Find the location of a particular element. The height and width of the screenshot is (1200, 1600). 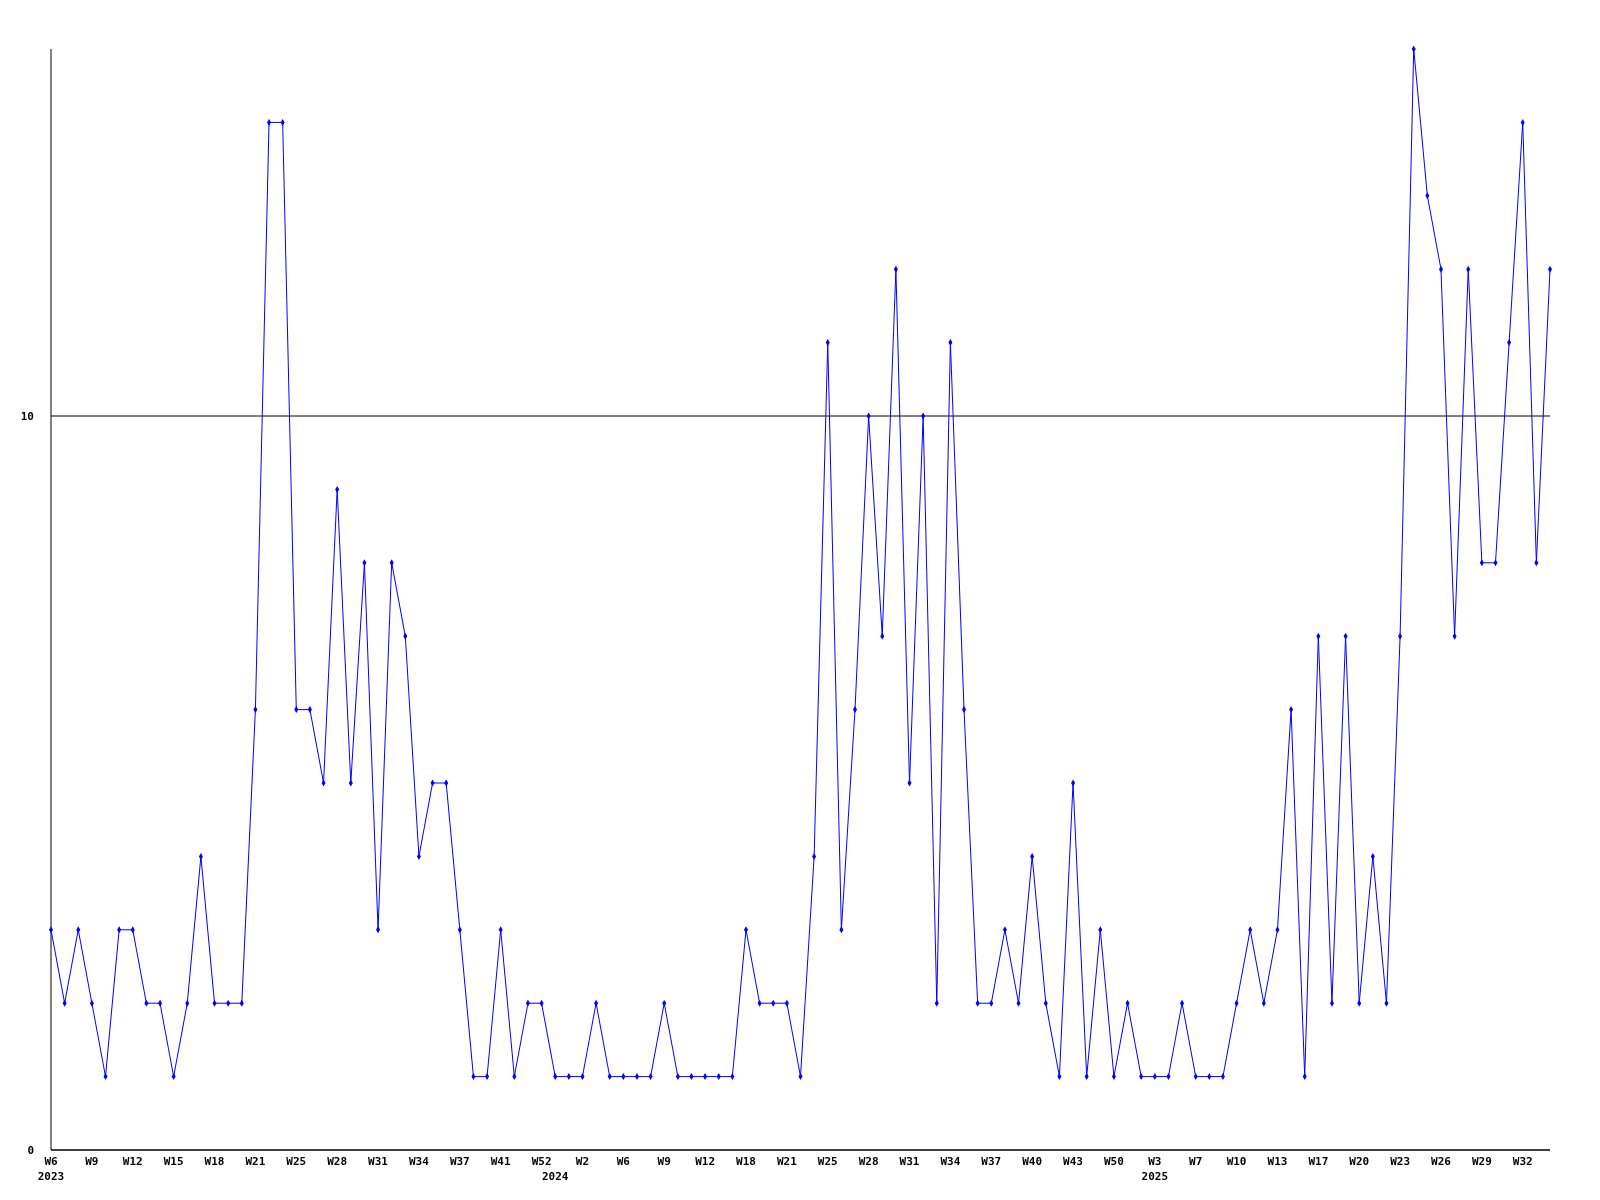

x-tick-label: 2024 is located at coordinates (555, 1176).